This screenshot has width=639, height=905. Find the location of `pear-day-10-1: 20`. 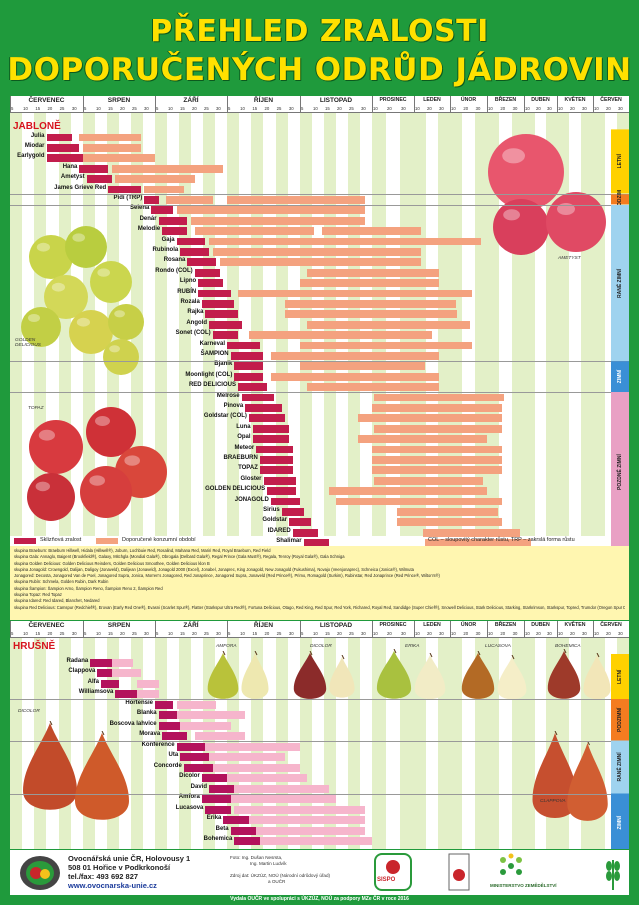

pear-day-10-1: 20 is located at coordinates (572, 633).